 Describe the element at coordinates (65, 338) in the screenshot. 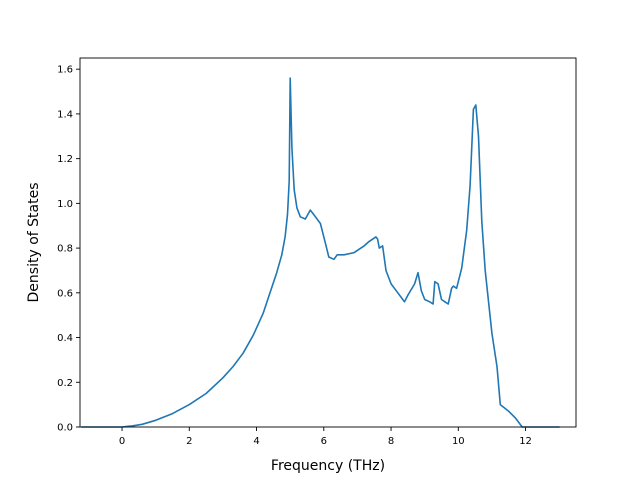

I see `y-tick-label: 0.4` at that location.